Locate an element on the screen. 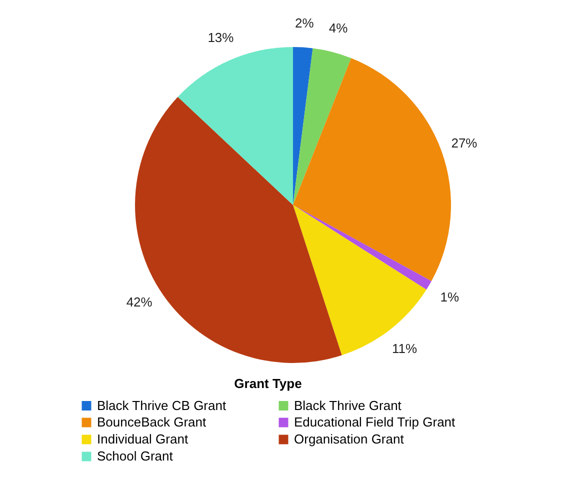  data-label: 27% is located at coordinates (464, 142).